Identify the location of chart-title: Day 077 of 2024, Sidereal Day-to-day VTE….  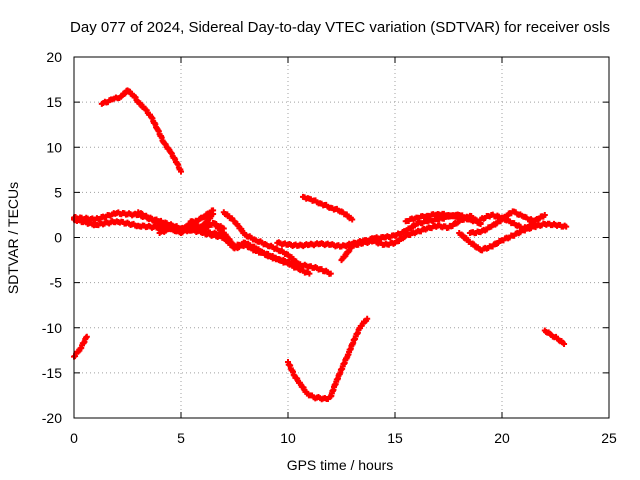
(340, 27).